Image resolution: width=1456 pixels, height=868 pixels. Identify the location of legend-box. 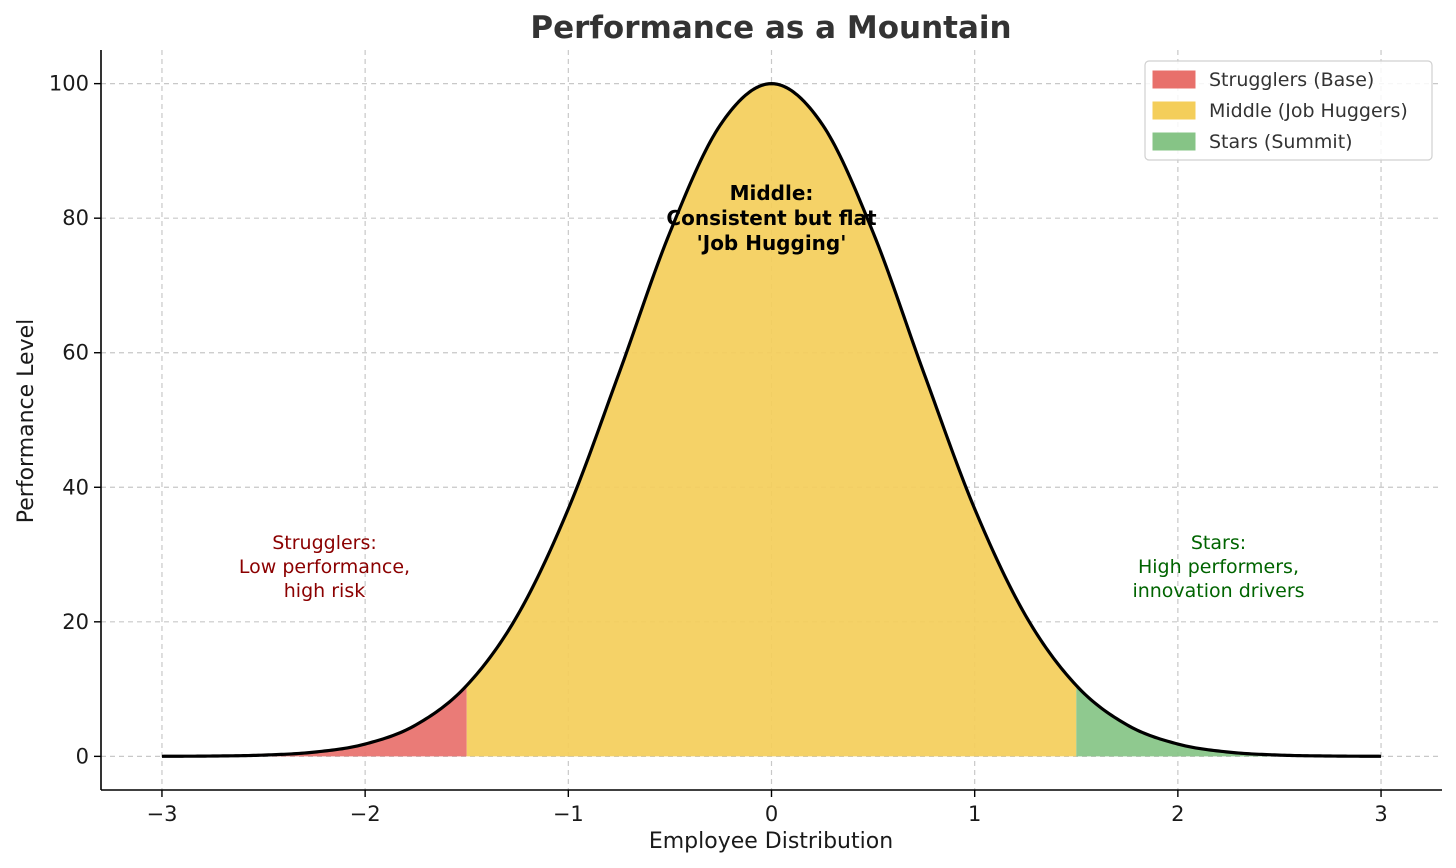
(1288, 110).